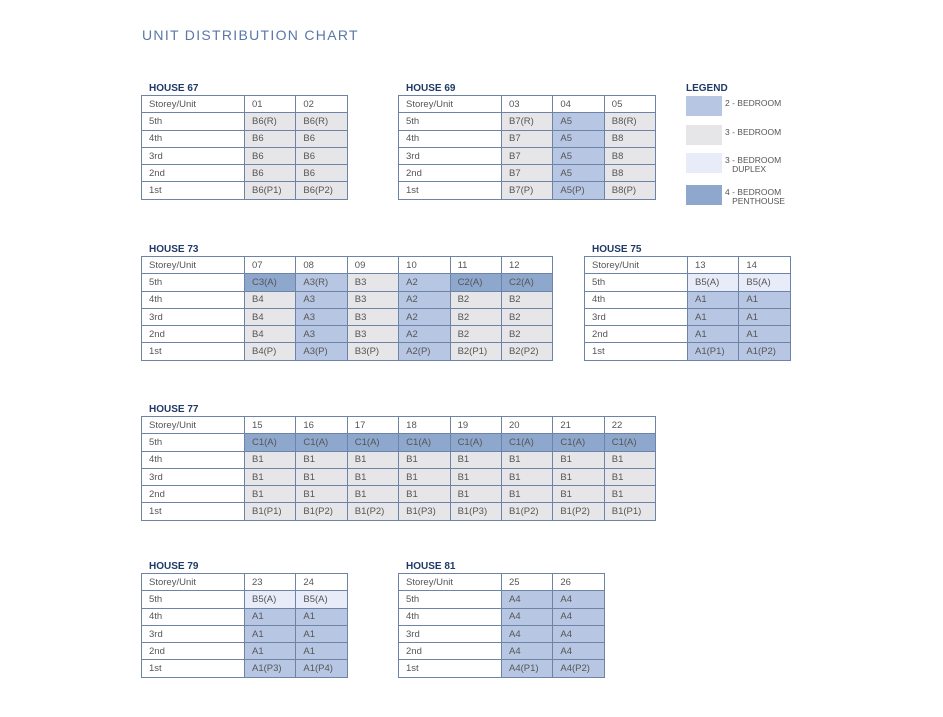 The width and height of the screenshot is (943, 717). Describe the element at coordinates (270, 282) in the screenshot. I see `unit-type-cell: C3(A)` at that location.